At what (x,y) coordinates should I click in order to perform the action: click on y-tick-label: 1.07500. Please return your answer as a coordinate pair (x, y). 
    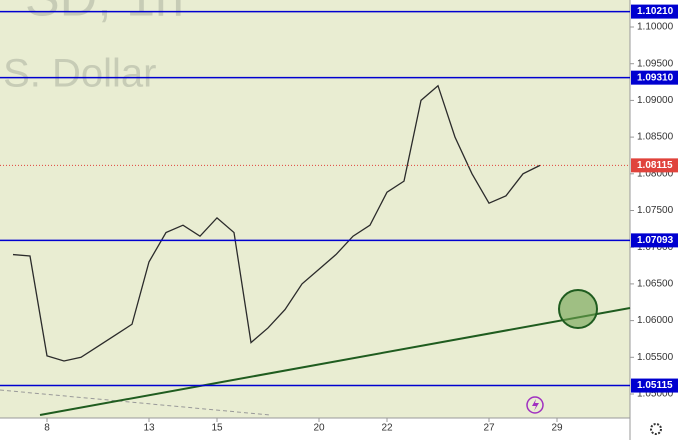
    Looking at the image, I should click on (655, 210).